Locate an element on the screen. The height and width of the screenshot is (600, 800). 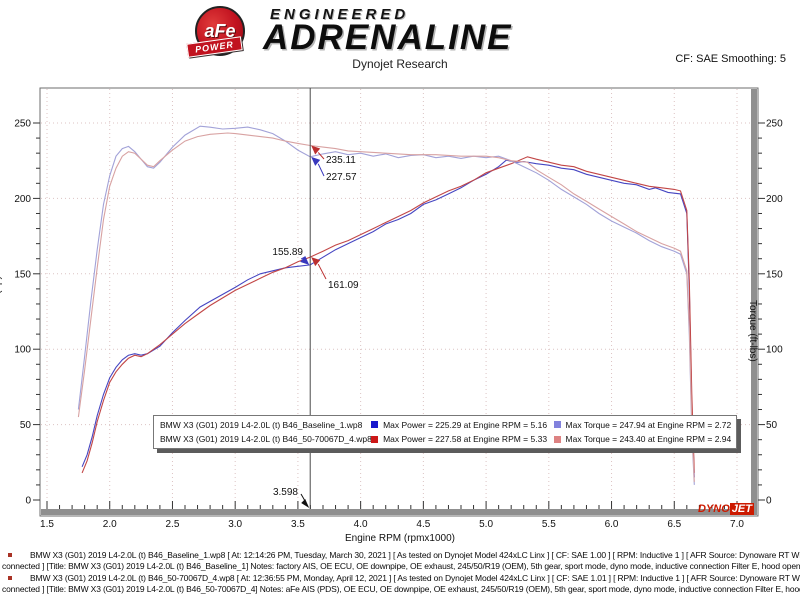
max-torque-baseline: Max Torque = 247.94 at Engine RPM = 2.72 is located at coordinates (648, 424).